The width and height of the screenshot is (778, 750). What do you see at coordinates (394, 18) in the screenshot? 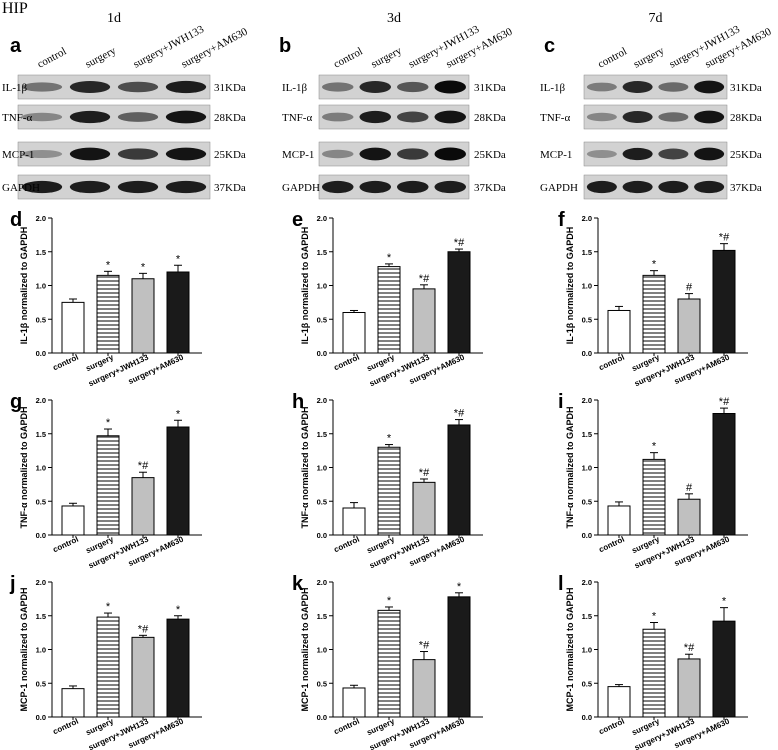
I see `blot-time-label: 3d` at bounding box center [394, 18].